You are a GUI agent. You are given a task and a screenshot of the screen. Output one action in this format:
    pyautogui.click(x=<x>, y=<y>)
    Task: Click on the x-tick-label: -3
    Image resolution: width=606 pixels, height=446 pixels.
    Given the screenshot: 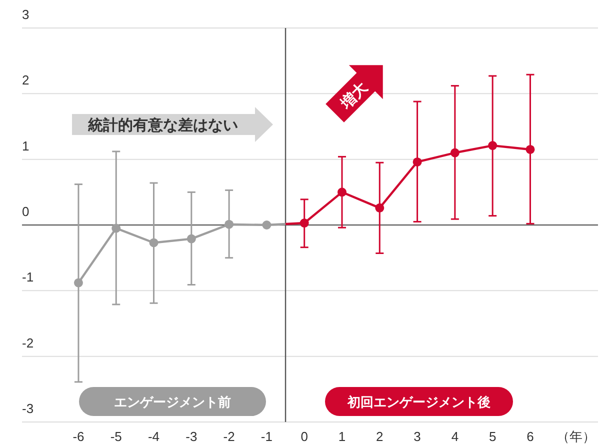 What is the action you would take?
    pyautogui.click(x=192, y=436)
    